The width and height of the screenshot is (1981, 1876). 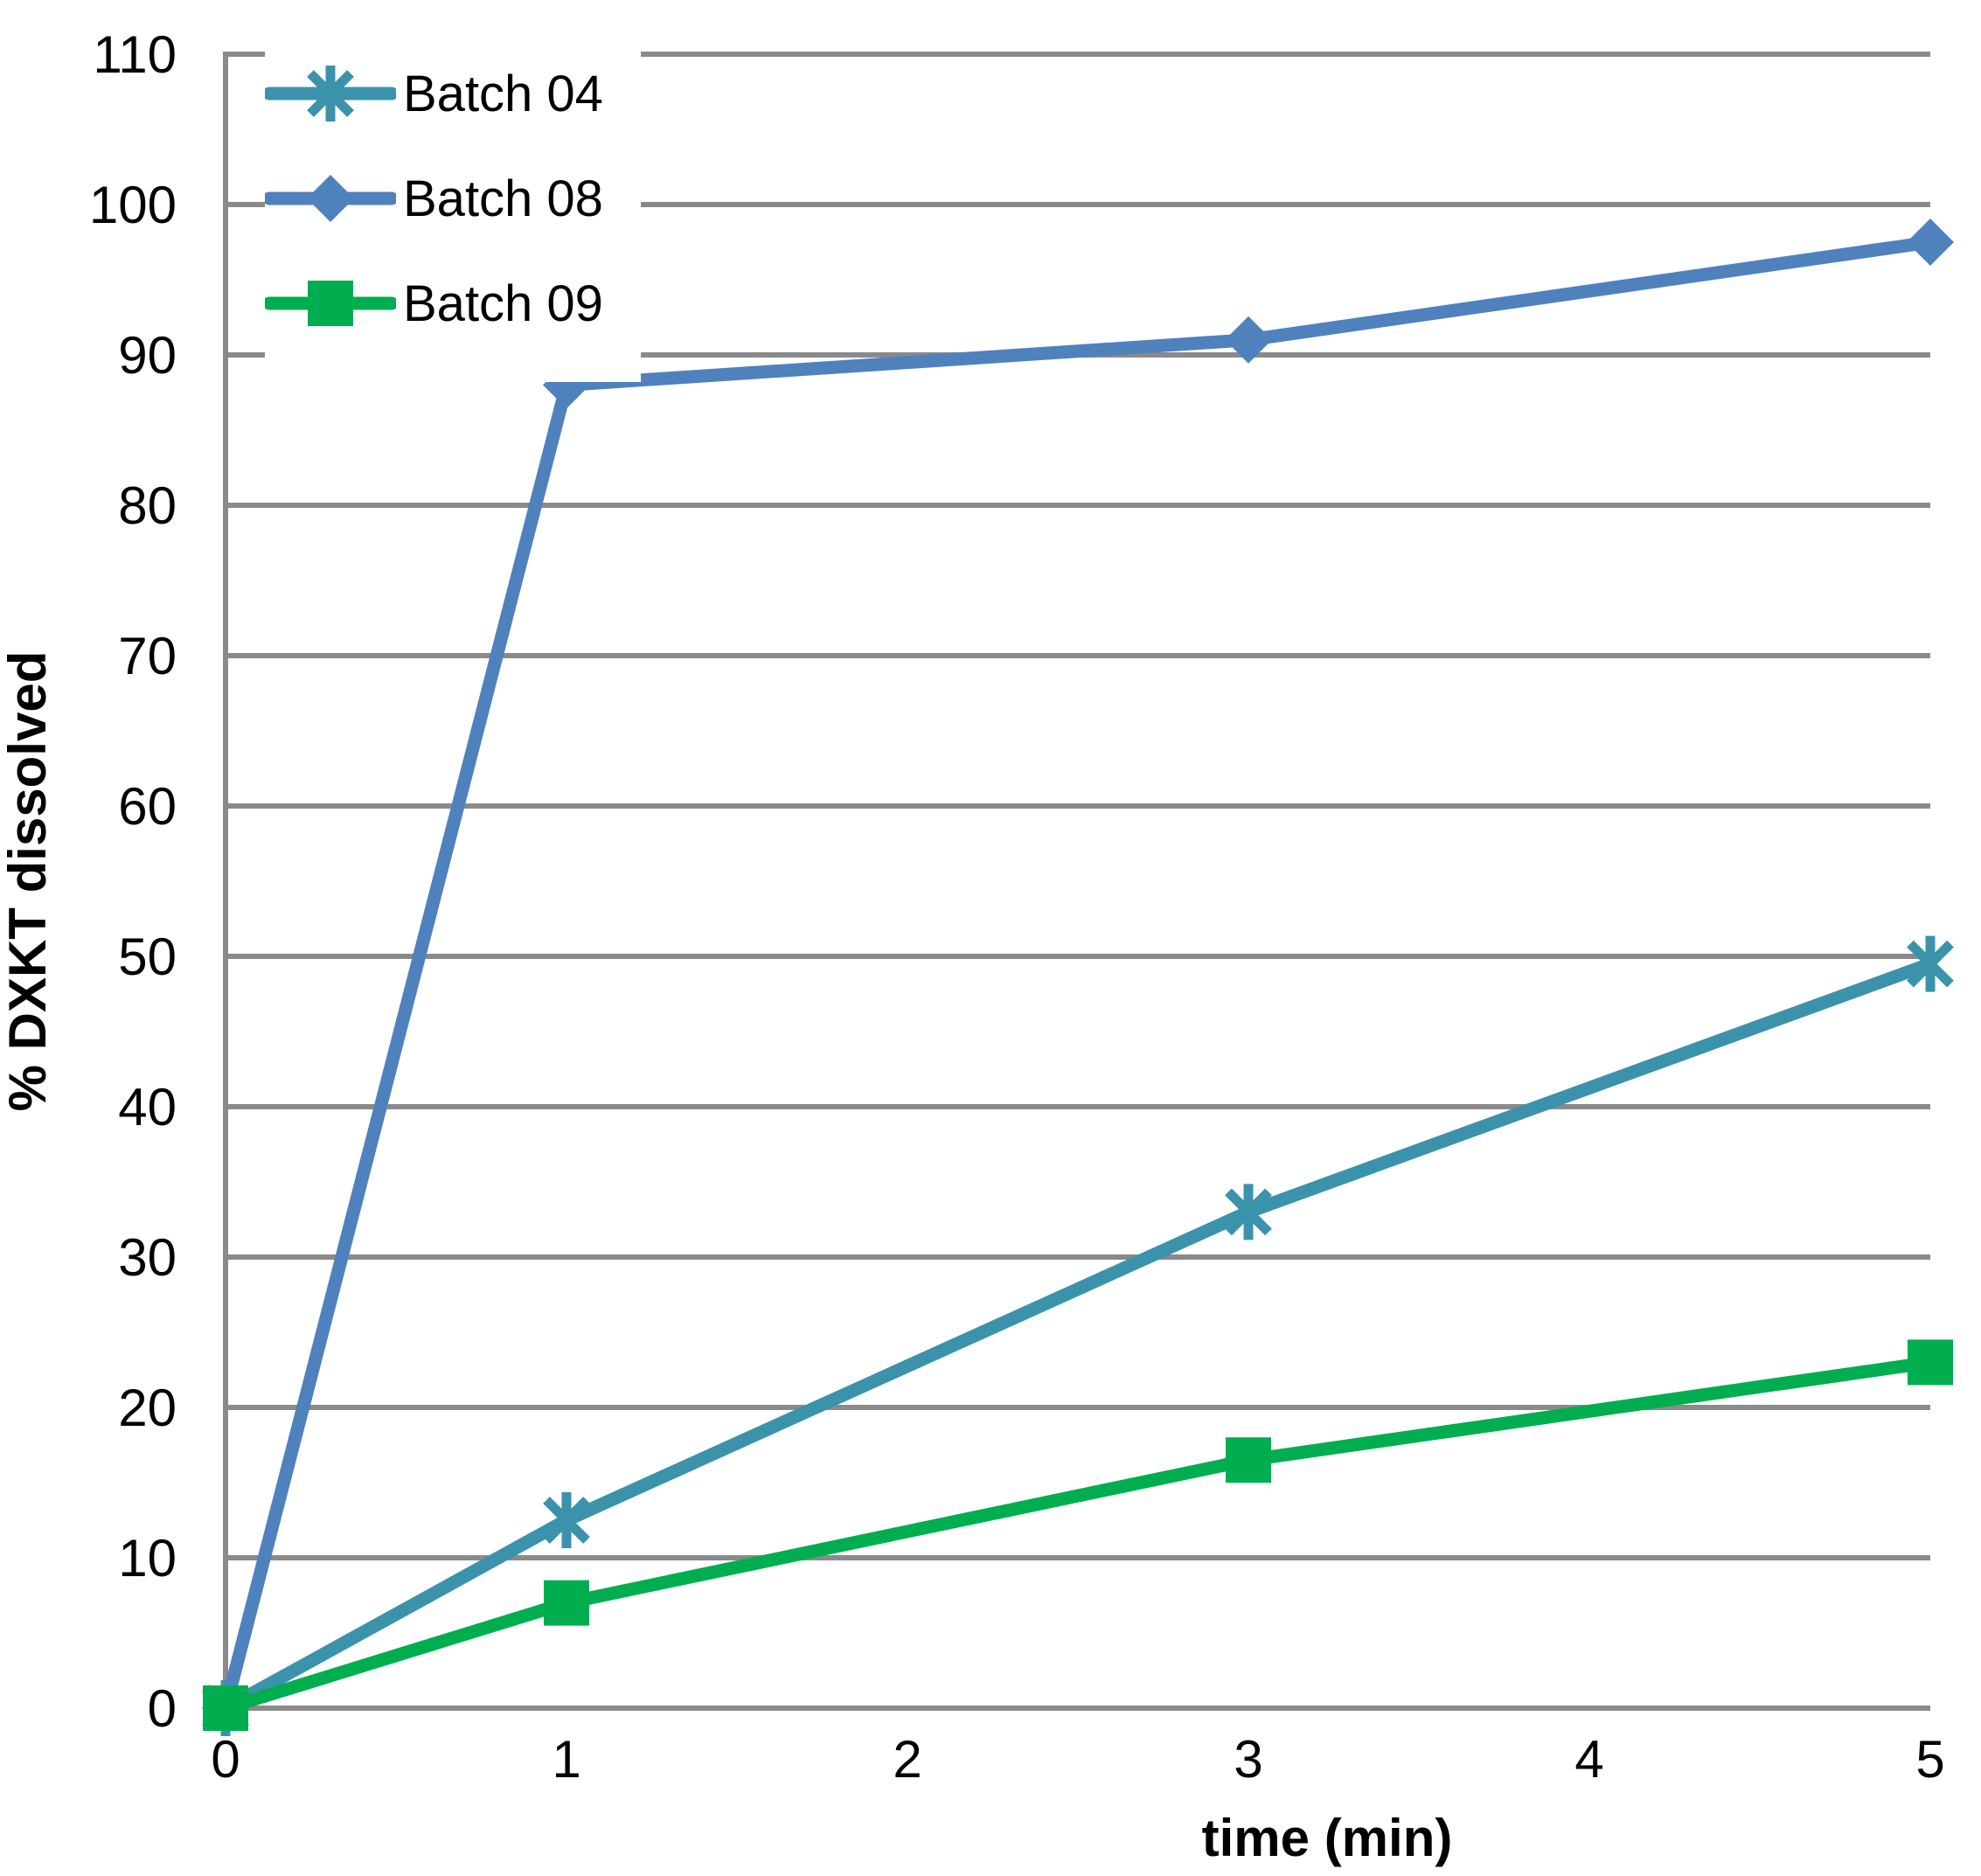 What do you see at coordinates (163, 1708) in the screenshot?
I see `y-tick-label-0: 0` at bounding box center [163, 1708].